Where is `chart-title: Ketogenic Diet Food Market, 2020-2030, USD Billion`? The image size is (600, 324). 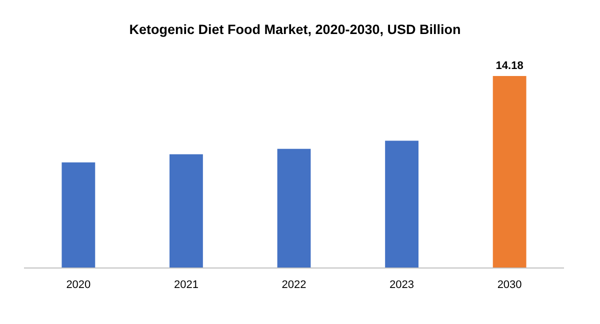
chart-title: Ketogenic Diet Food Market, 2020-2030, USD Billion is located at coordinates (295, 29).